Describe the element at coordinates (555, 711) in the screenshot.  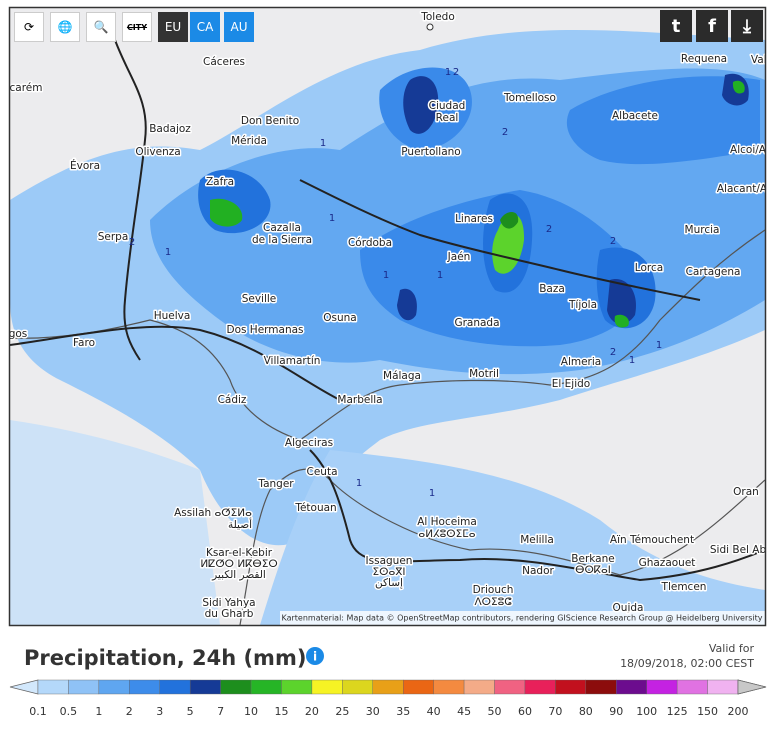
I see `legend-label: 70` at that location.